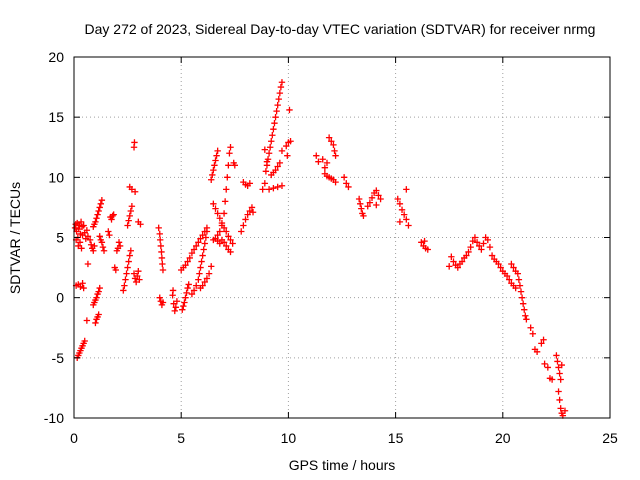 The image size is (640, 480). What do you see at coordinates (15, 238) in the screenshot?
I see `y-axis-label: SDTVAR / TECUs` at bounding box center [15, 238].